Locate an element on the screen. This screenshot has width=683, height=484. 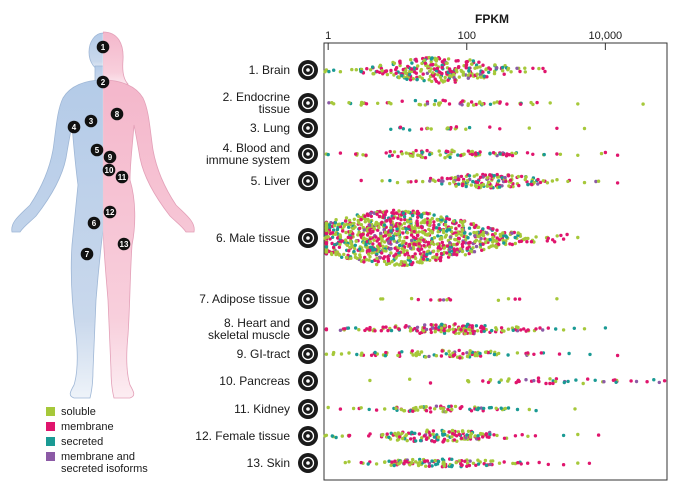
liver-icon is located at coordinates (308, 181).